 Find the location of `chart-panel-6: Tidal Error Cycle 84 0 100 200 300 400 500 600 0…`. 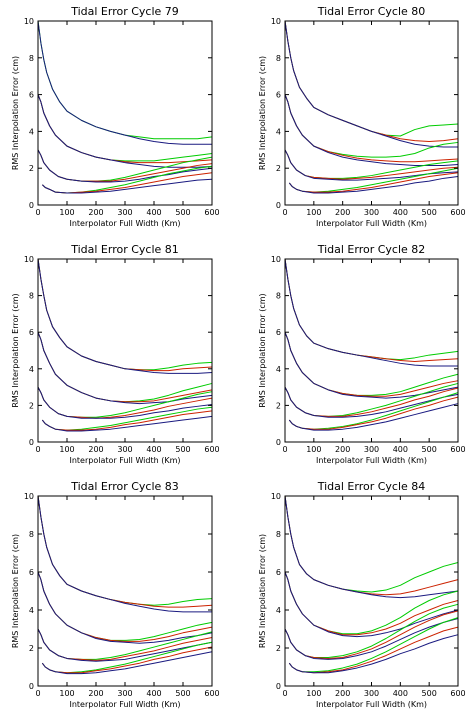

chart-panel-6: Tidal Error Cycle 84 0 100 200 300 400 500 600 0… is located at coordinates (362, 594).